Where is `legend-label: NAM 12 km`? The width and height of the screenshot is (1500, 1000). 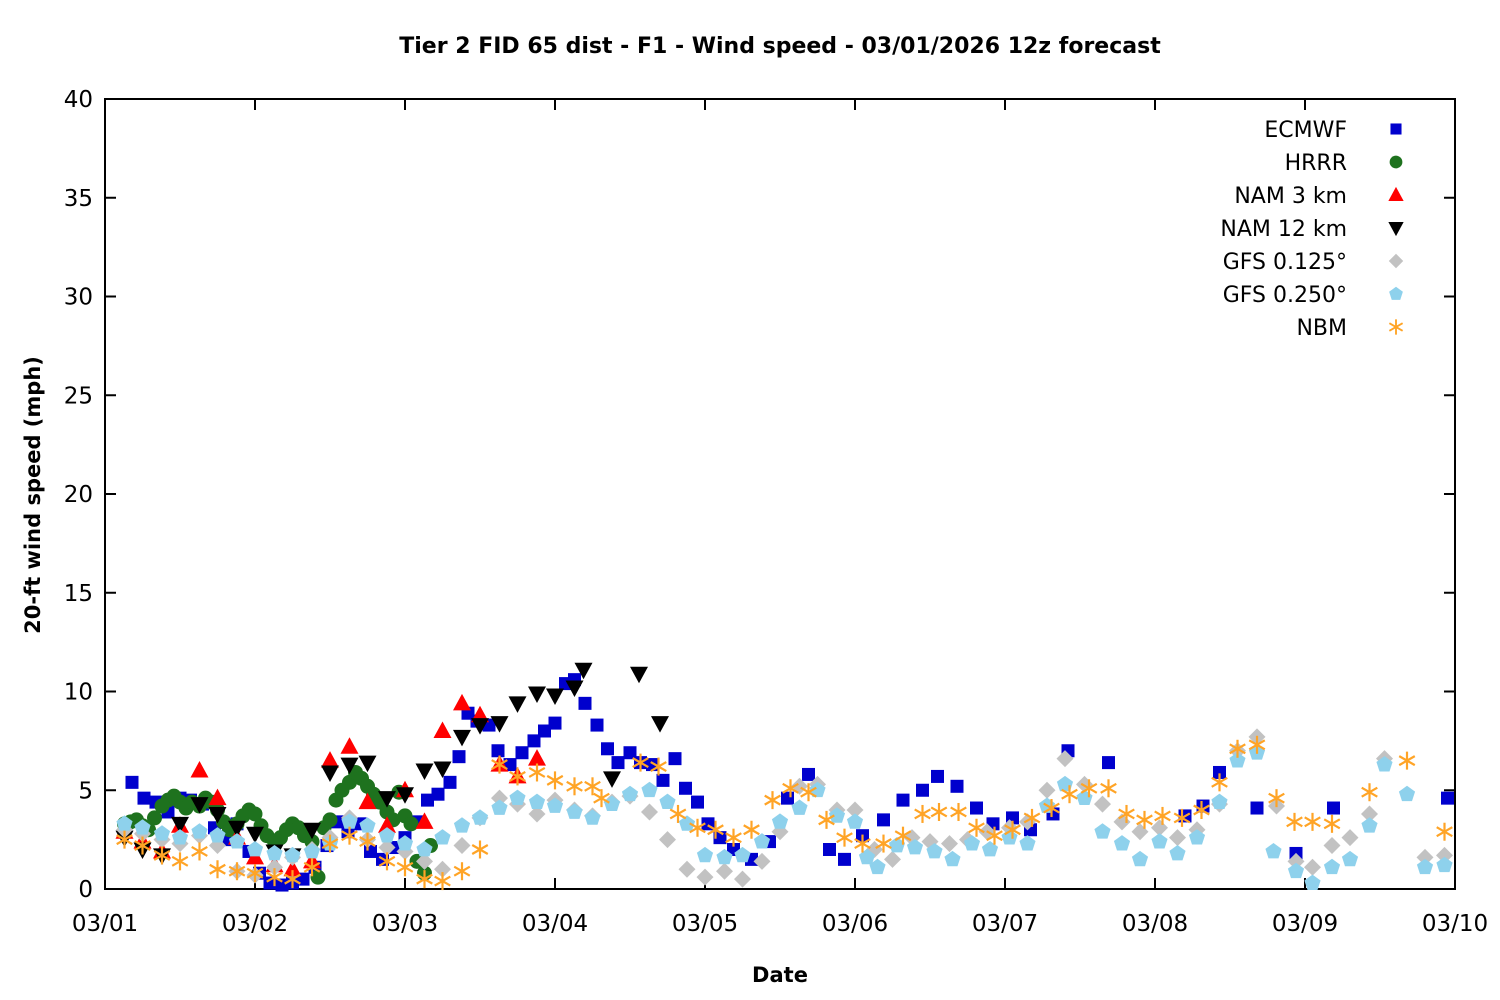 legend-label: NAM 12 km is located at coordinates (1283, 229).